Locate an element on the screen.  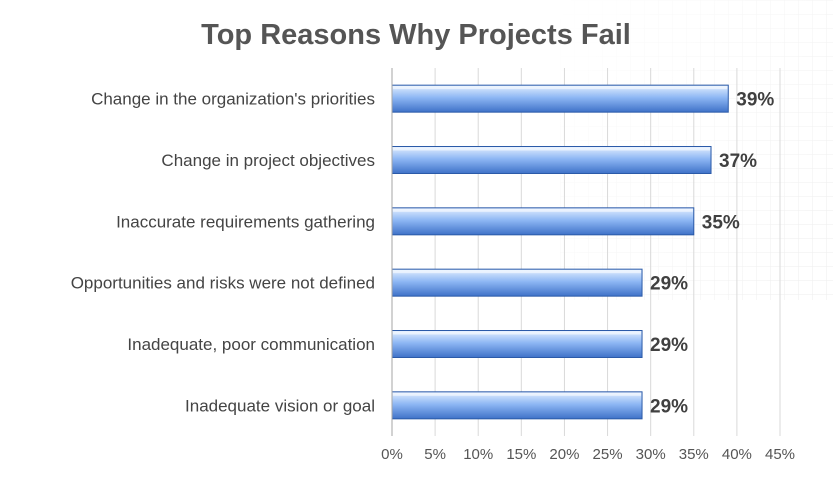
data-label: 35% is located at coordinates (721, 222).